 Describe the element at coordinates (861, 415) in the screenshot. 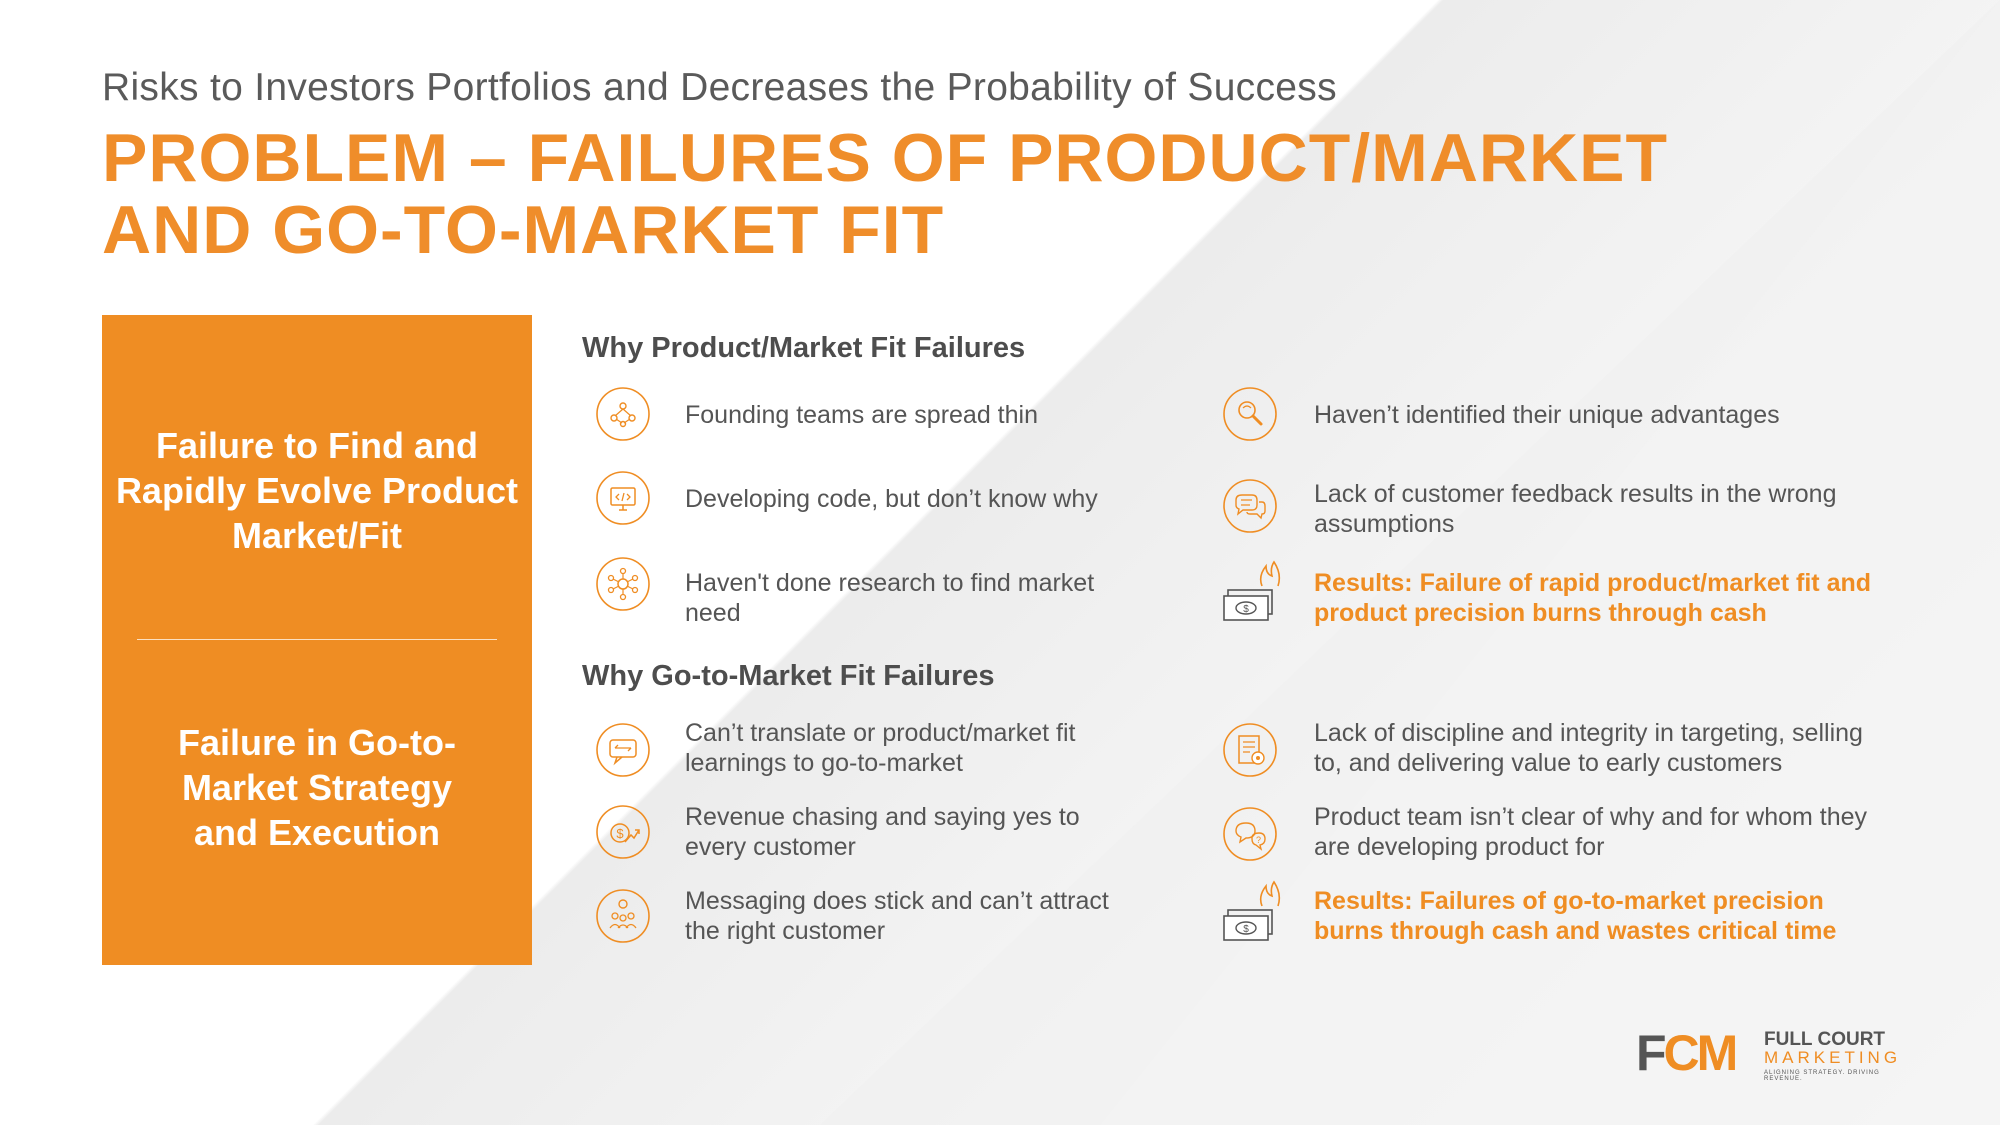

I see `pmf-item-1: Founding teams are spread thin` at that location.